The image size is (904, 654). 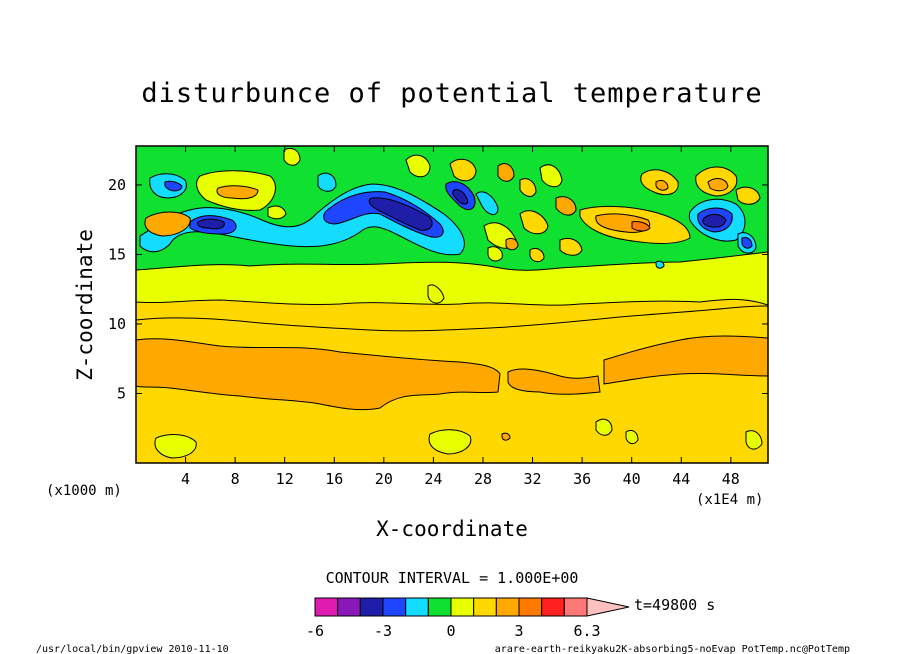 What do you see at coordinates (674, 605) in the screenshot?
I see `time-label: t=49800 s` at bounding box center [674, 605].